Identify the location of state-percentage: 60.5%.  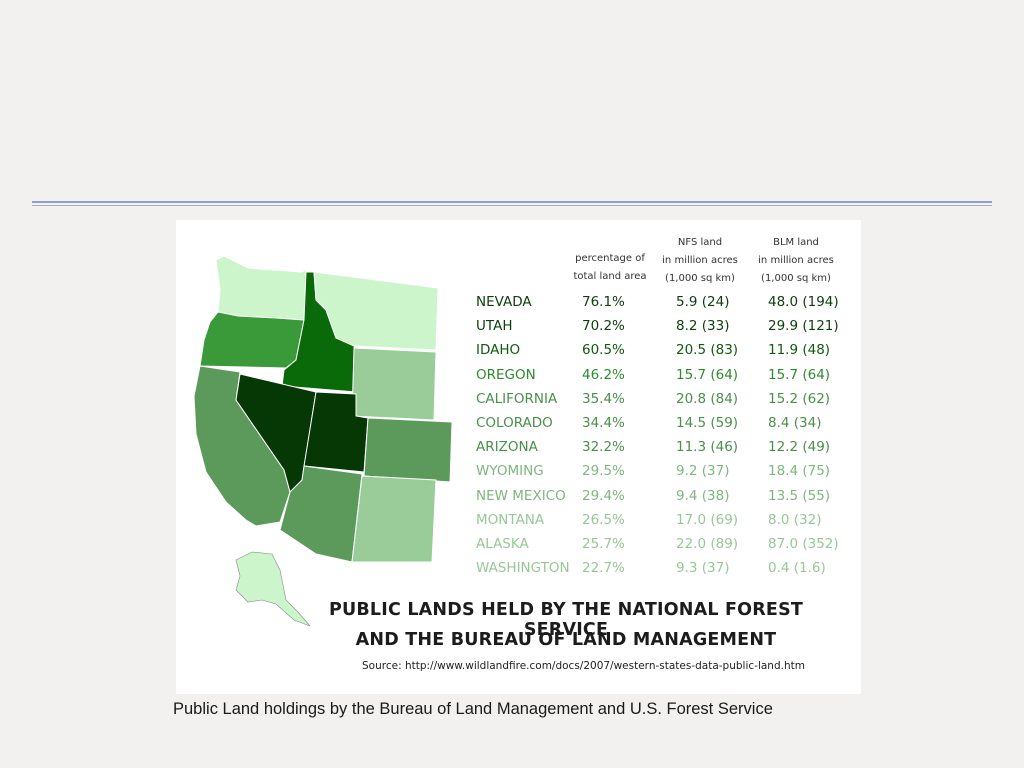
(603, 350).